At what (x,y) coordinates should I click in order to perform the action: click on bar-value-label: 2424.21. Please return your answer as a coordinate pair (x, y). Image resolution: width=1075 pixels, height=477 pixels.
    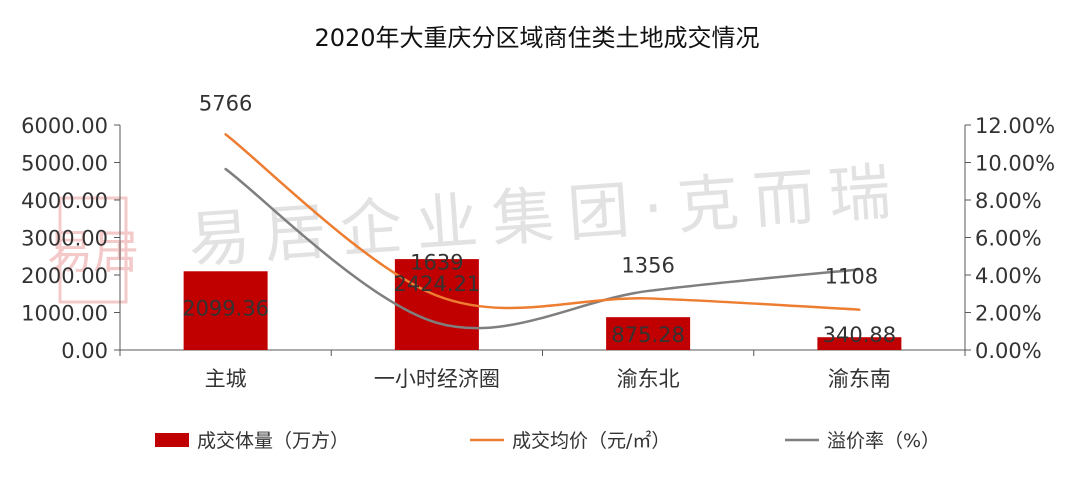
    Looking at the image, I should click on (436, 284).